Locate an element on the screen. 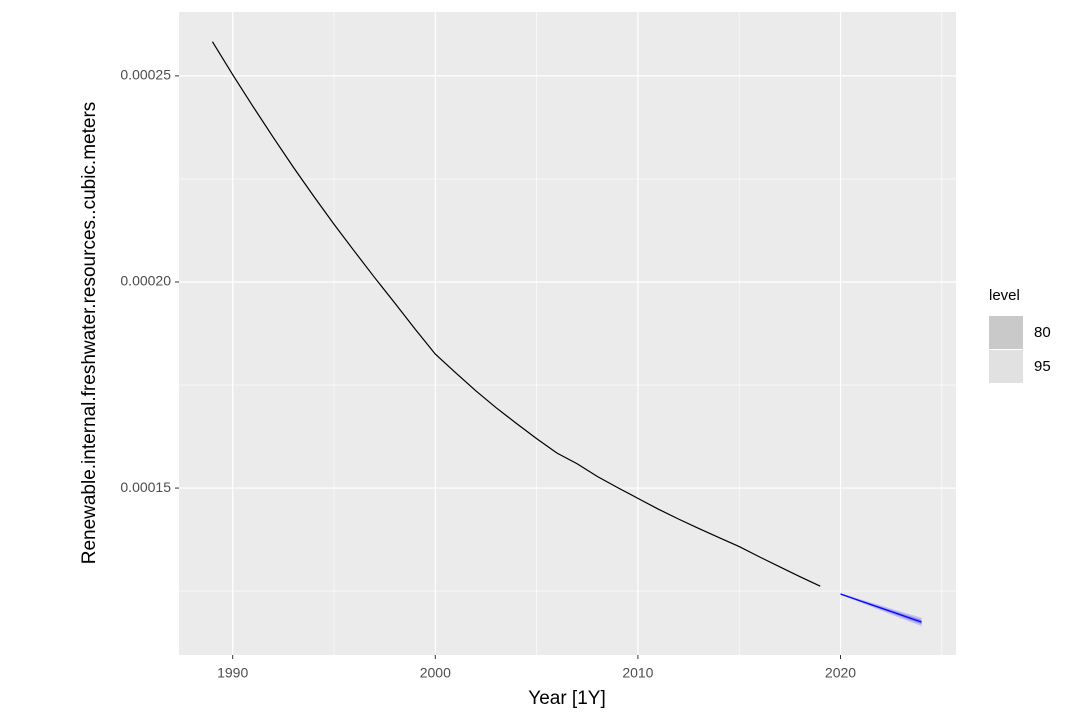  y-tick-label: 0.00025 is located at coordinates (145, 75).